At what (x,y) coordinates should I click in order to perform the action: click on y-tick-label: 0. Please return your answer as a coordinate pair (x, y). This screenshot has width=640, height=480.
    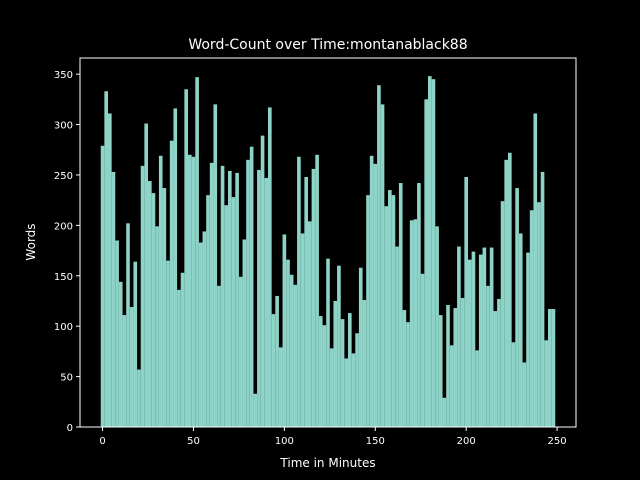
    Looking at the image, I should click on (70, 428).